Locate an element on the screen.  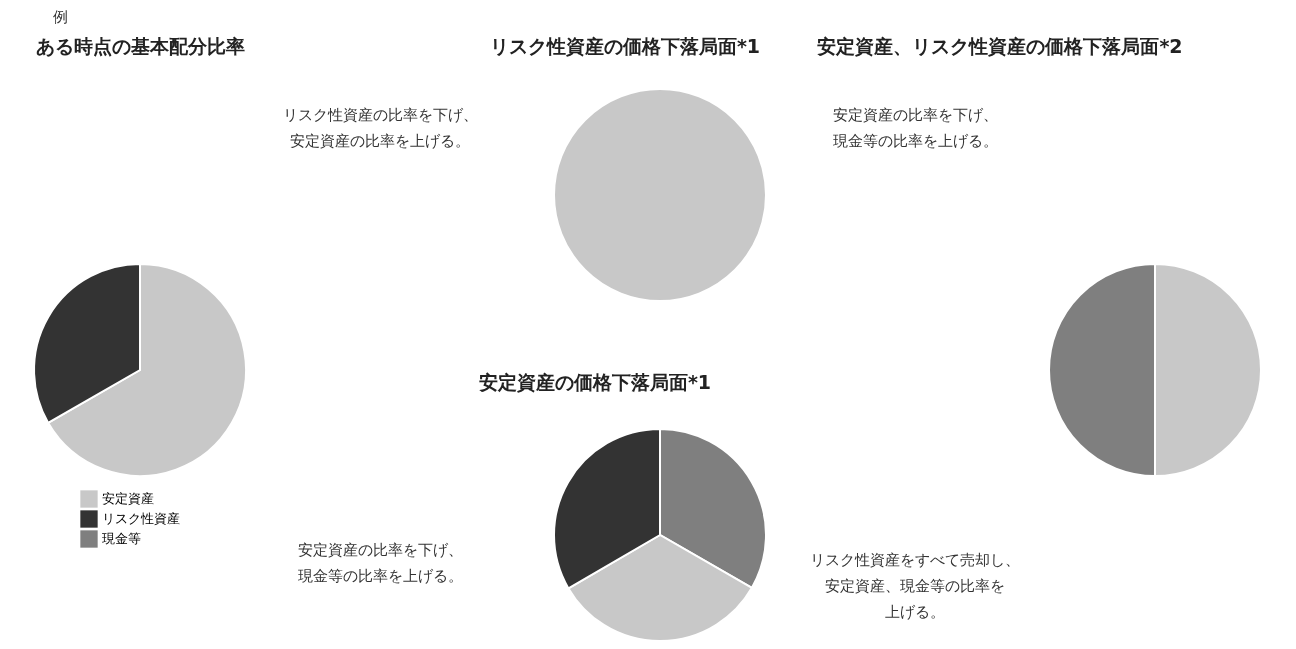
text: リスク性資産をすべて売却し、 is located at coordinates (915, 560).